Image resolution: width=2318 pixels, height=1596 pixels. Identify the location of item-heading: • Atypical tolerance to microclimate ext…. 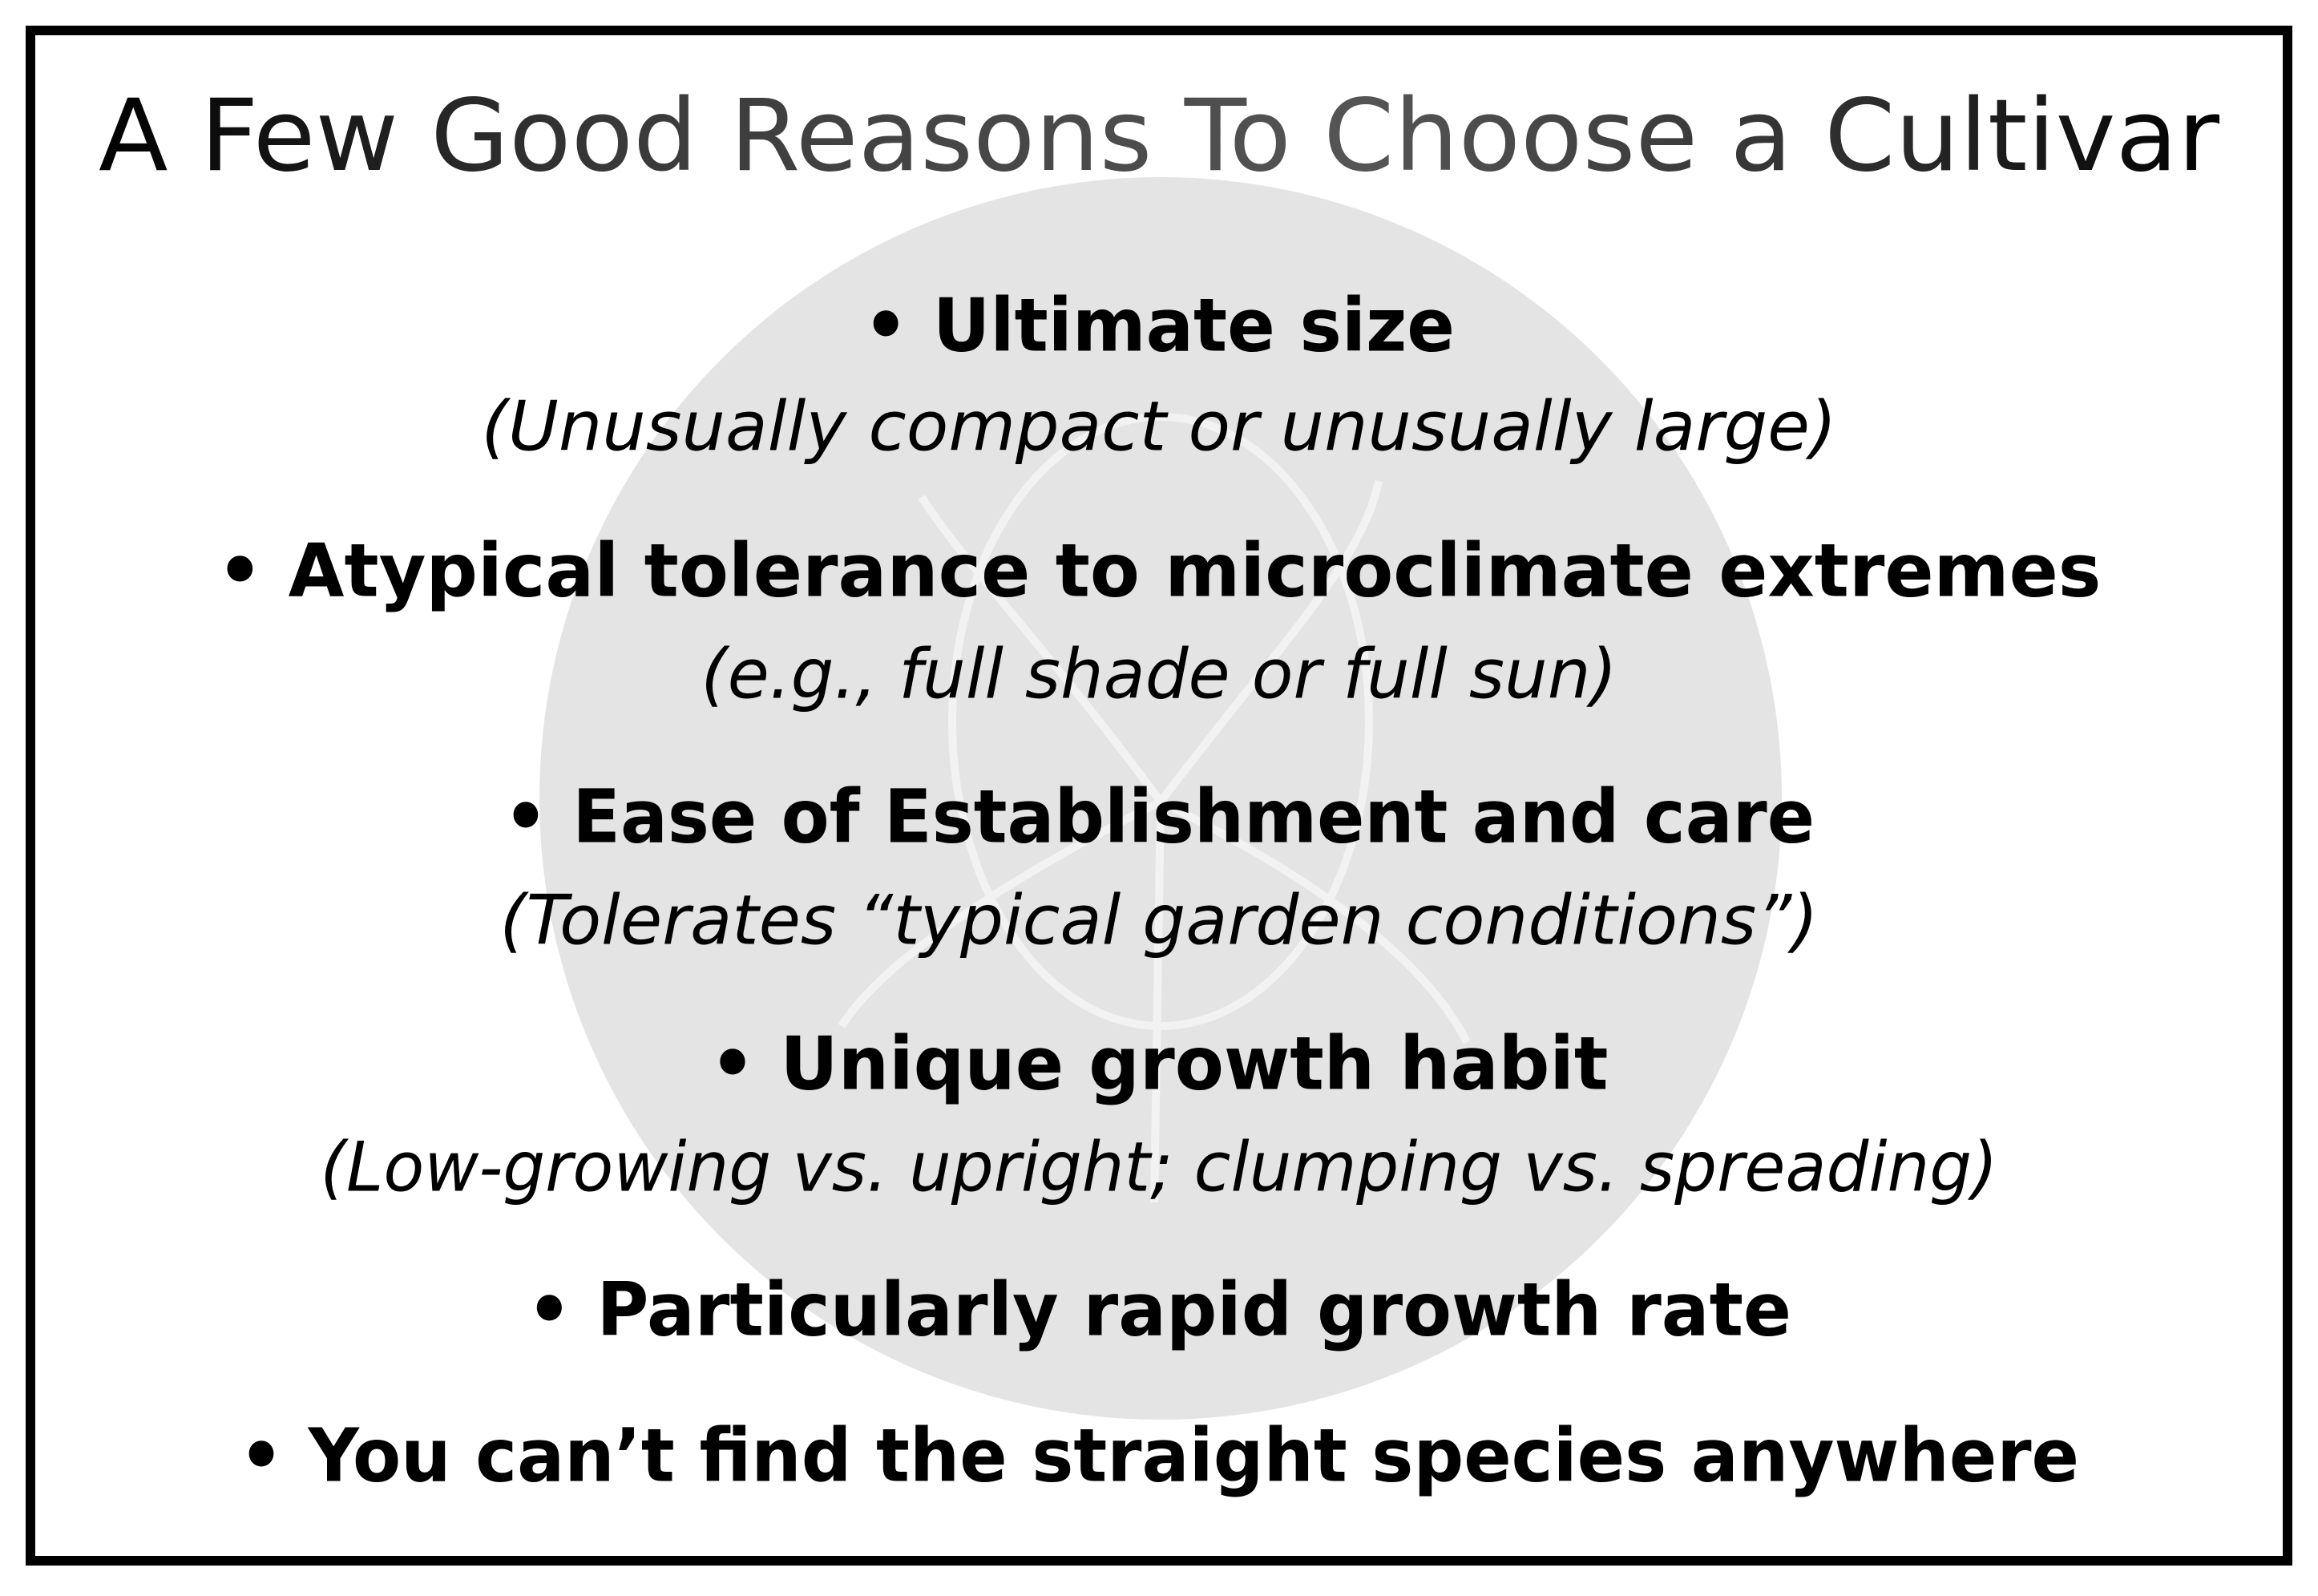
(1160, 570).